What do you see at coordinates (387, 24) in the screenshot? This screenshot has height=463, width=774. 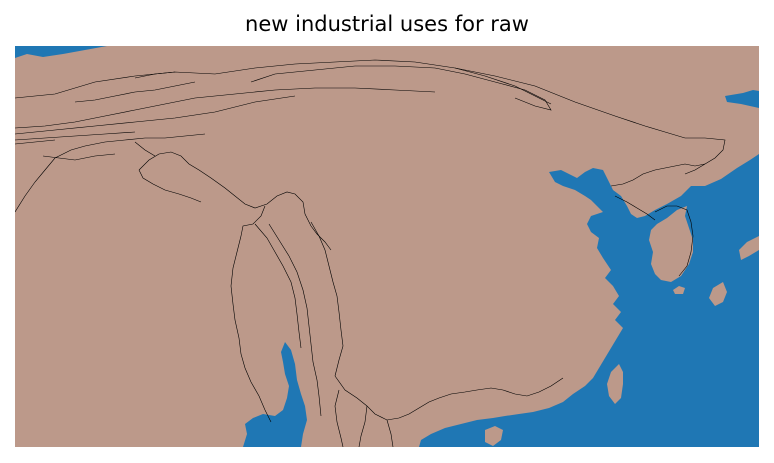 I see `map-title: new industrial uses for raw` at bounding box center [387, 24].